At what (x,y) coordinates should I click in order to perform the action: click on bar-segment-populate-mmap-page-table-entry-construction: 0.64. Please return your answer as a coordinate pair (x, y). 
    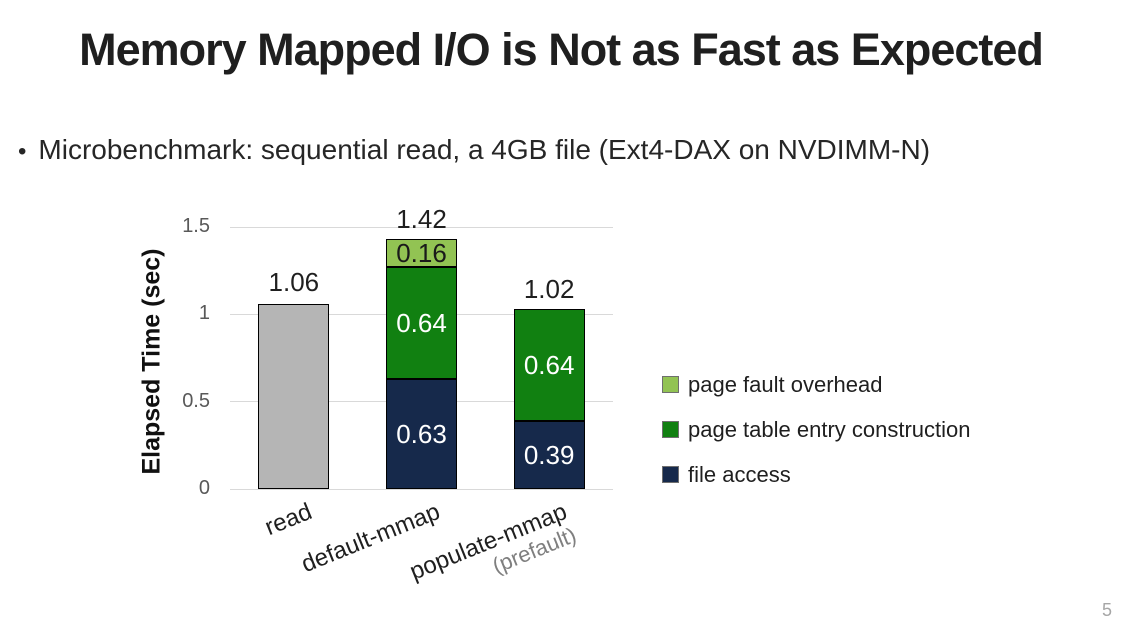
    Looking at the image, I should click on (549, 365).